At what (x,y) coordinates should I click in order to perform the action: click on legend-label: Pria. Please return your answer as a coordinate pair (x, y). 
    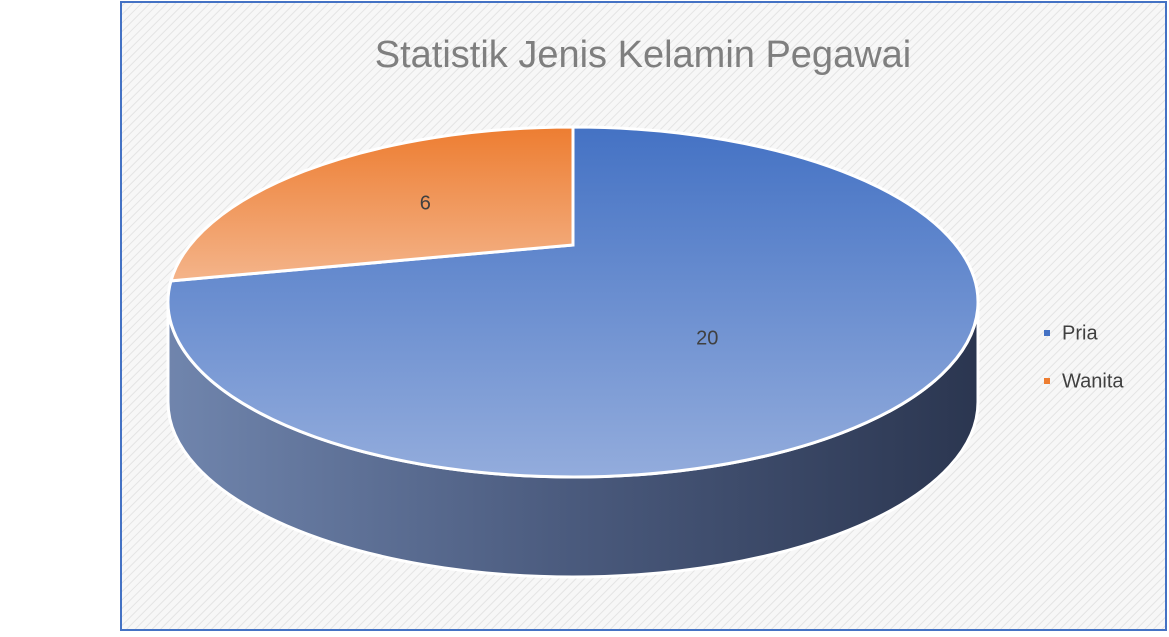
    Looking at the image, I should click on (1080, 333).